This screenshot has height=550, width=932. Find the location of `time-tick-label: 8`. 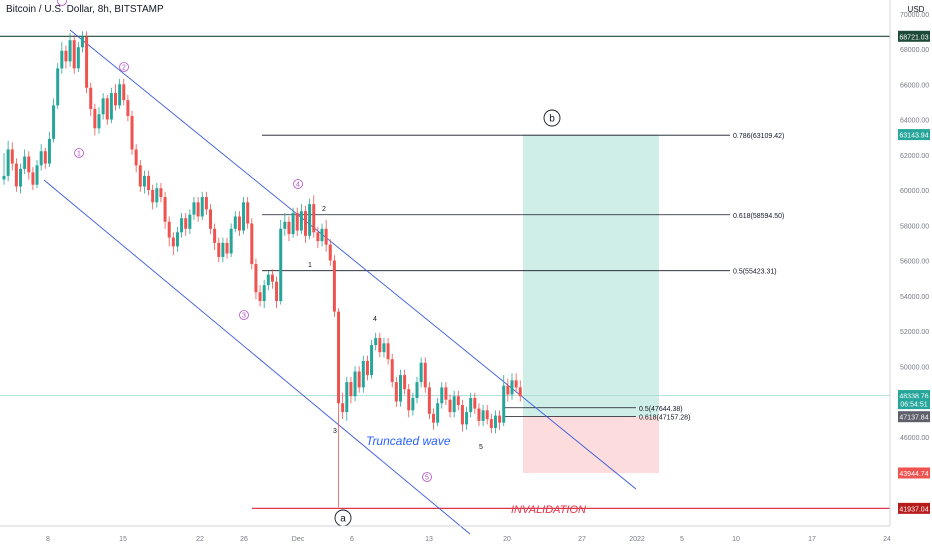

time-tick-label: 8 is located at coordinates (48, 539).